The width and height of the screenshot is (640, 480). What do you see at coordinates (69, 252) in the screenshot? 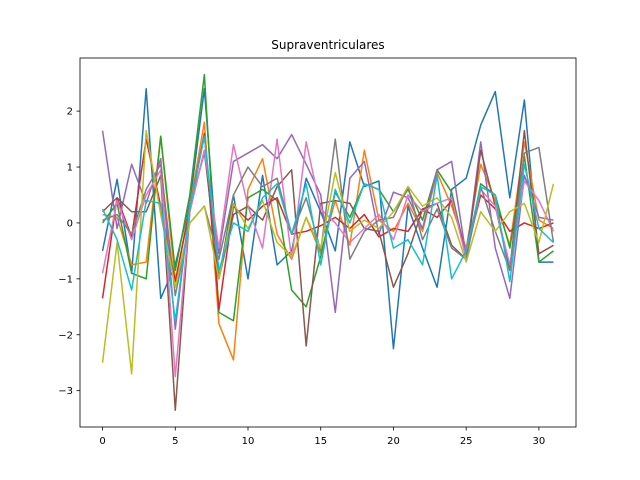
I see `y-axis: −3 −2 −1 0 1 2` at bounding box center [69, 252].